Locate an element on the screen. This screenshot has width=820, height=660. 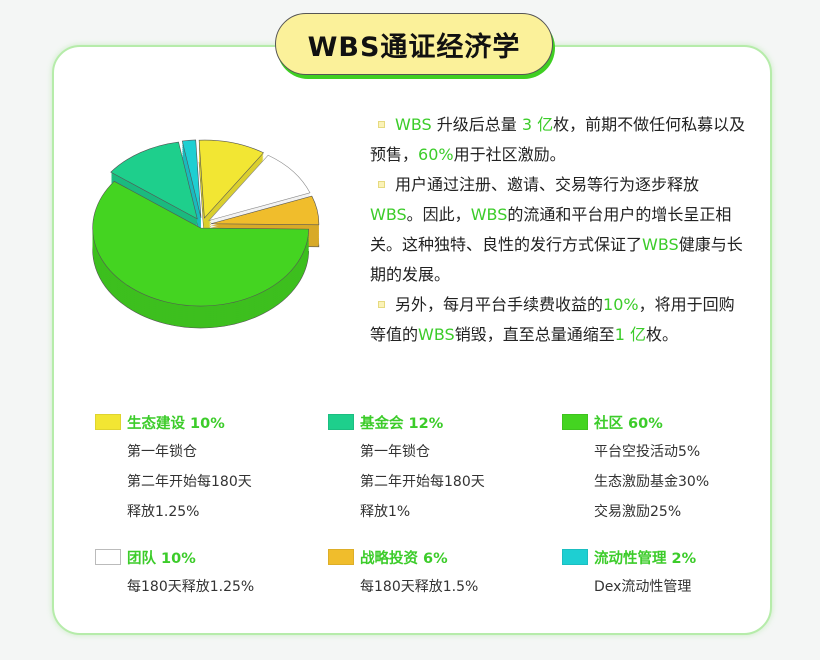
legend-detail: 每180天释放1.5% is located at coordinates (419, 587).